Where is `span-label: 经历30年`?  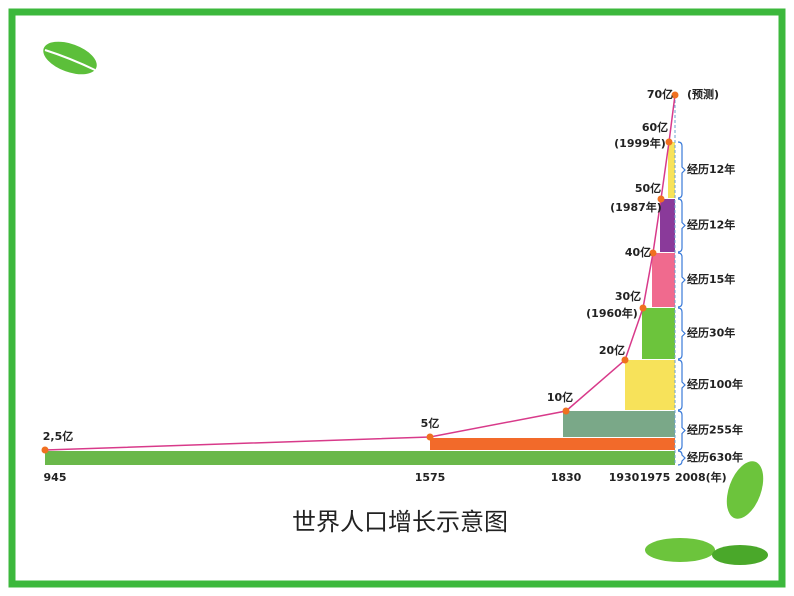 span-label: 经历30年 is located at coordinates (711, 333).